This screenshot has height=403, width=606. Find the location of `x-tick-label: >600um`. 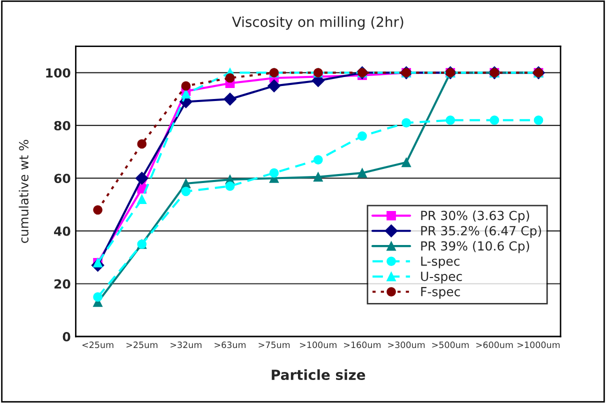

x-tick-label: >600um is located at coordinates (494, 345).